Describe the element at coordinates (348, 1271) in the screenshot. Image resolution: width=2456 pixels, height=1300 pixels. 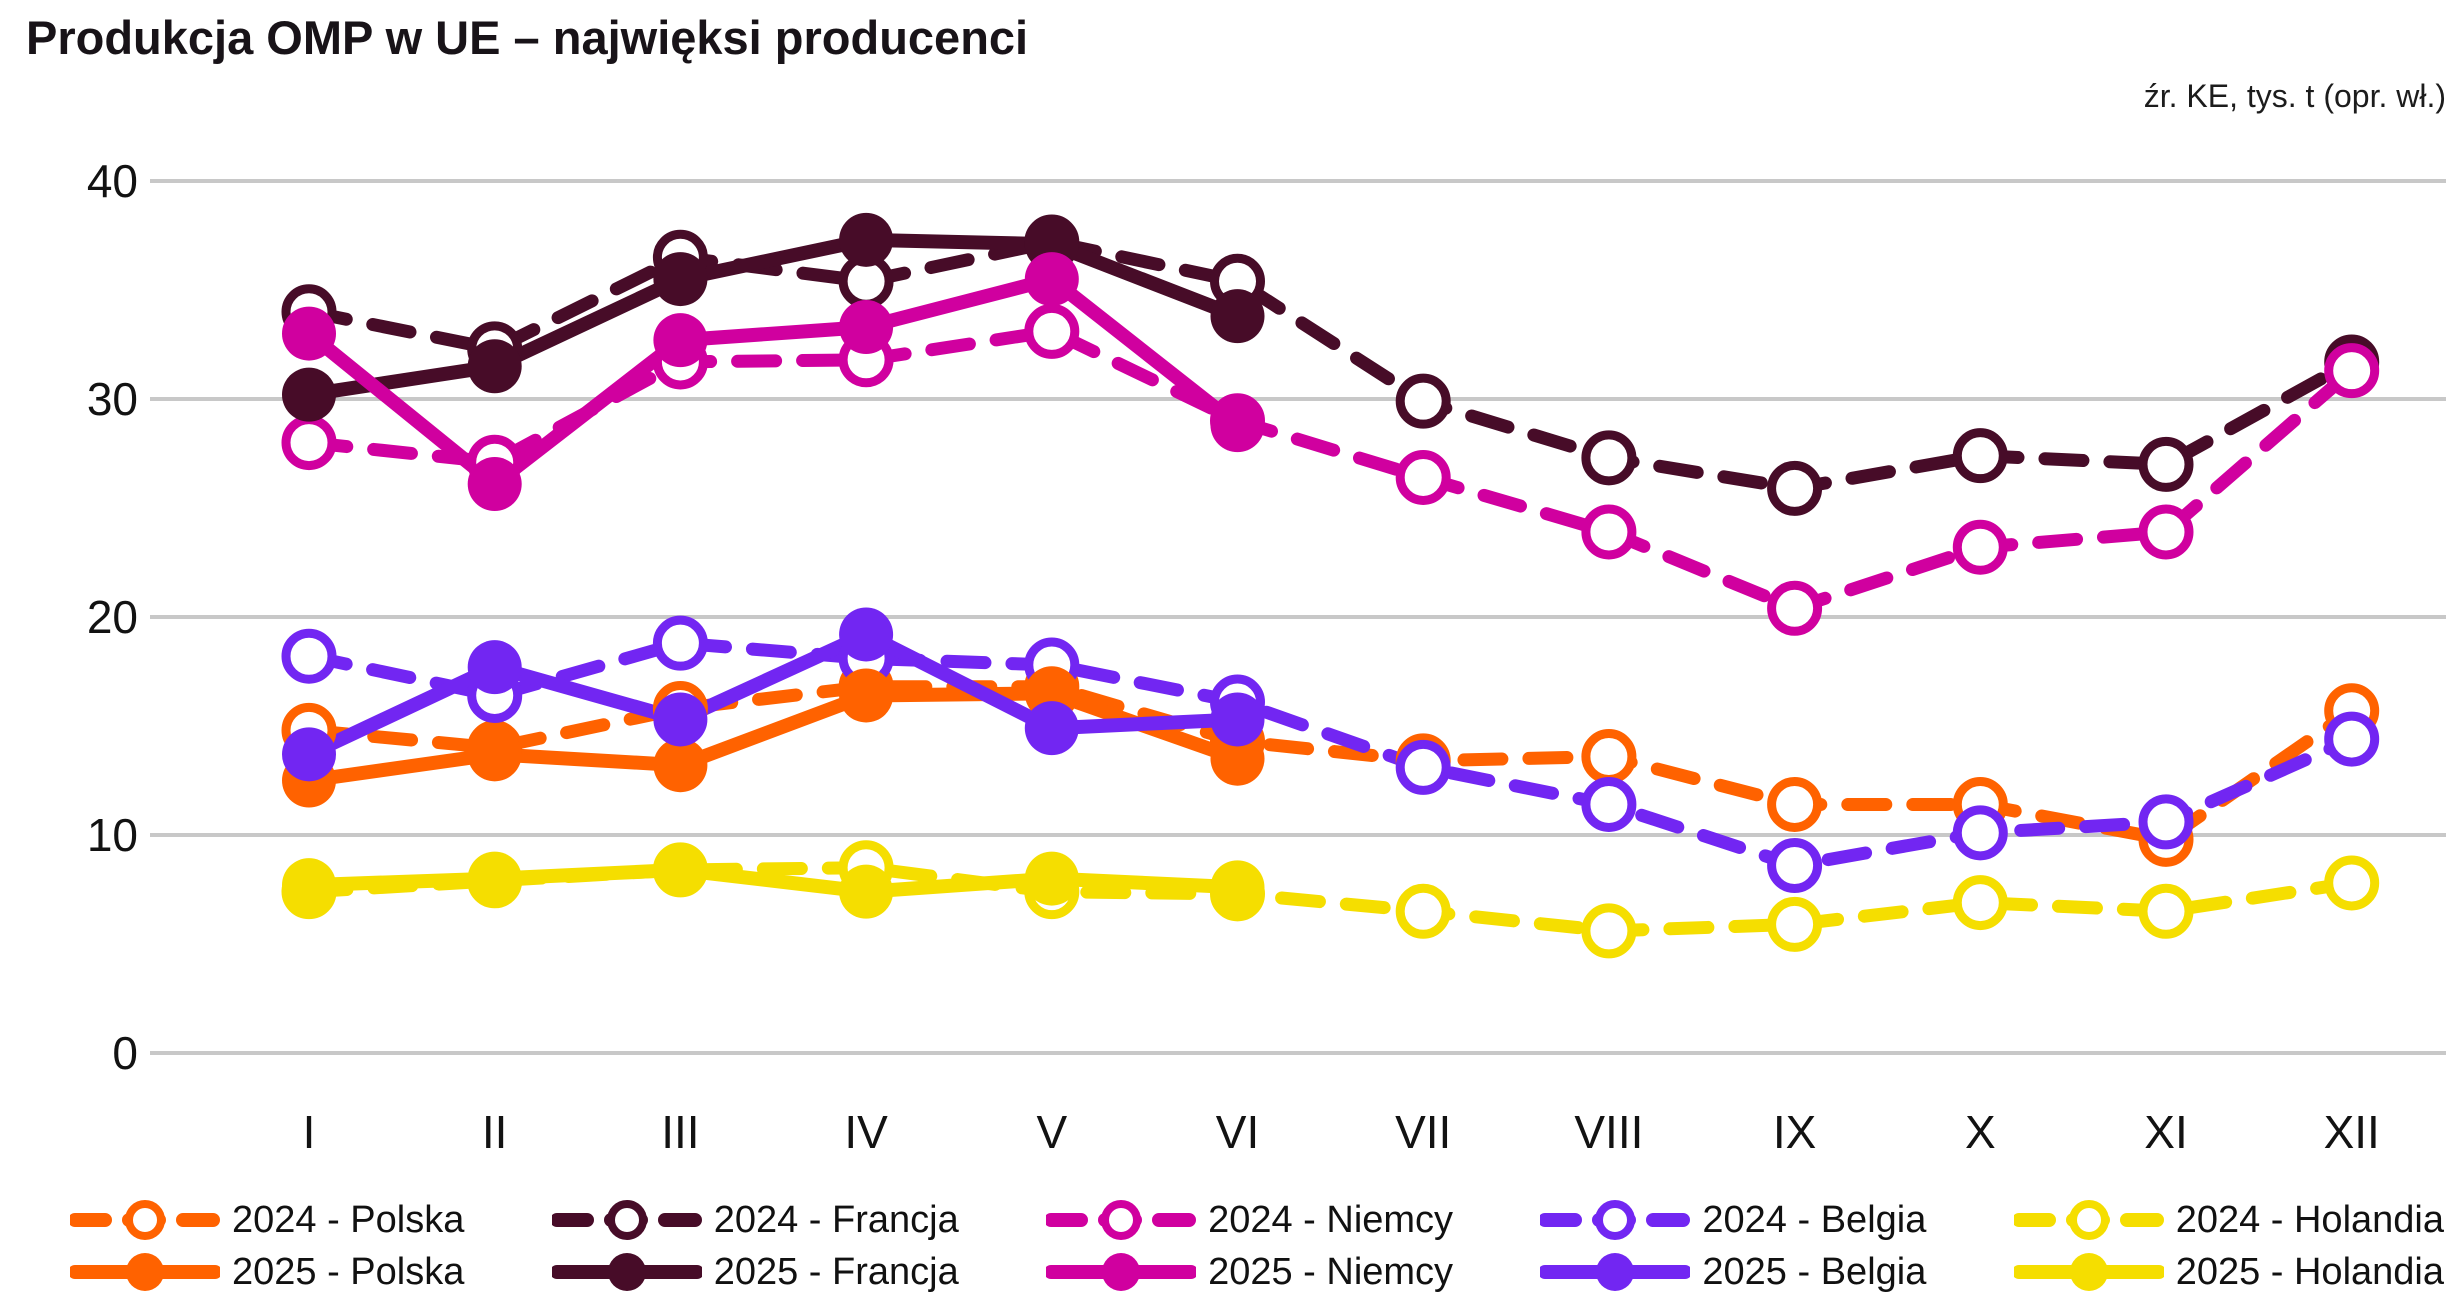
I see `legend-label: 2025 - Polska` at that location.